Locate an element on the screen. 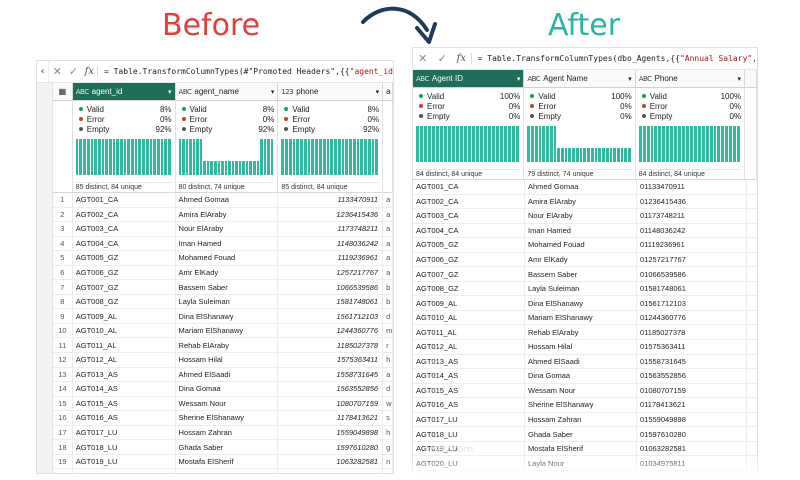  table-cell: w is located at coordinates (388, 403).